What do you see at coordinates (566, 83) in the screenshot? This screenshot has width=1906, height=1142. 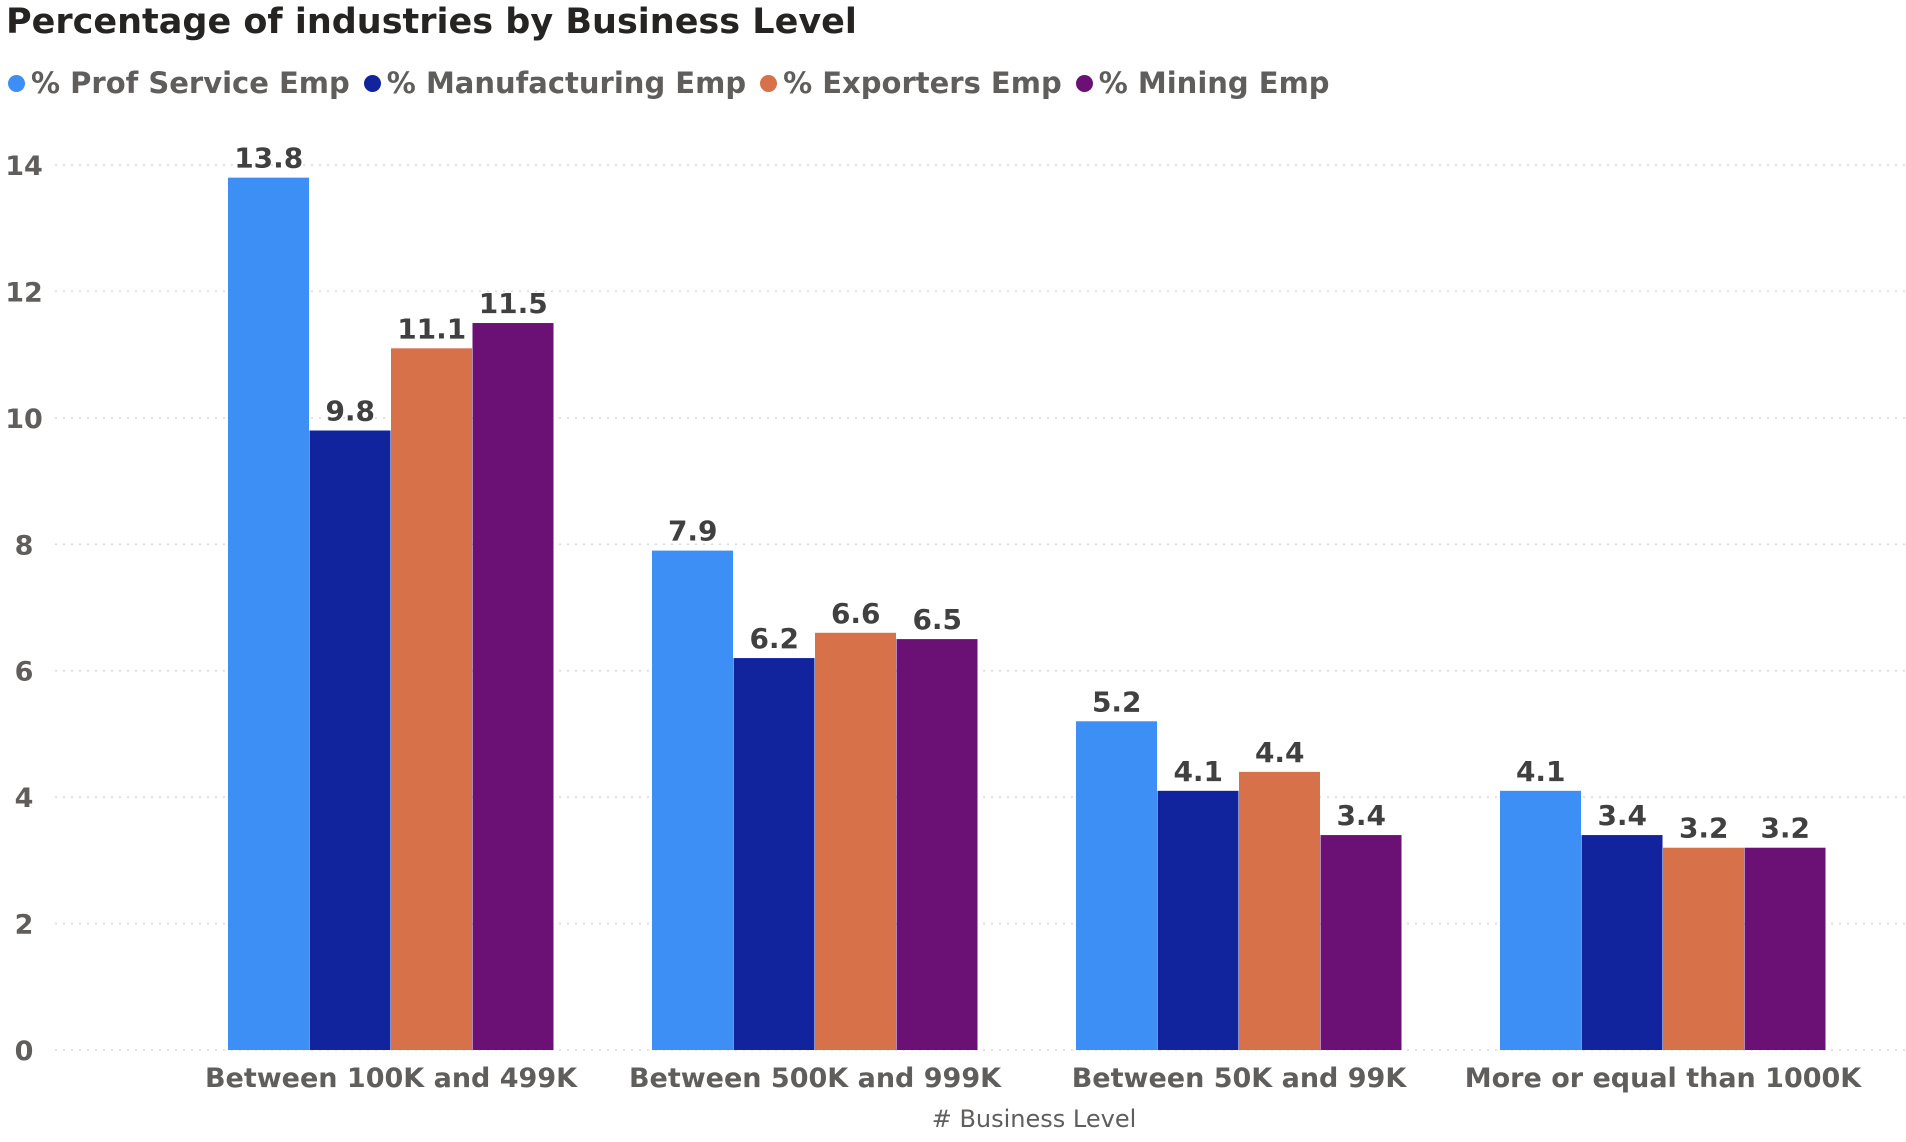 I see `legend-label: % Manufacturing Emp` at bounding box center [566, 83].